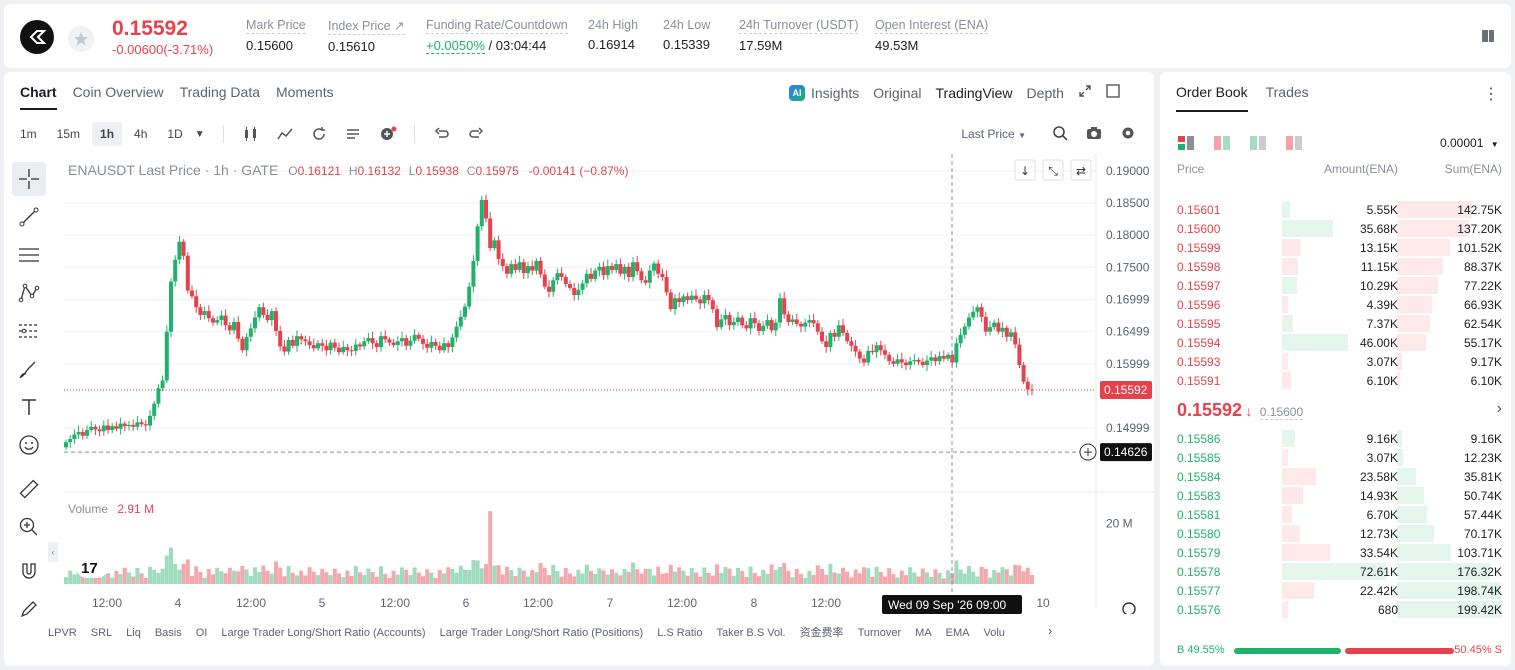 The image size is (1515, 670). Describe the element at coordinates (62, 633) in the screenshot. I see `indicator-tab: LPVR` at that location.